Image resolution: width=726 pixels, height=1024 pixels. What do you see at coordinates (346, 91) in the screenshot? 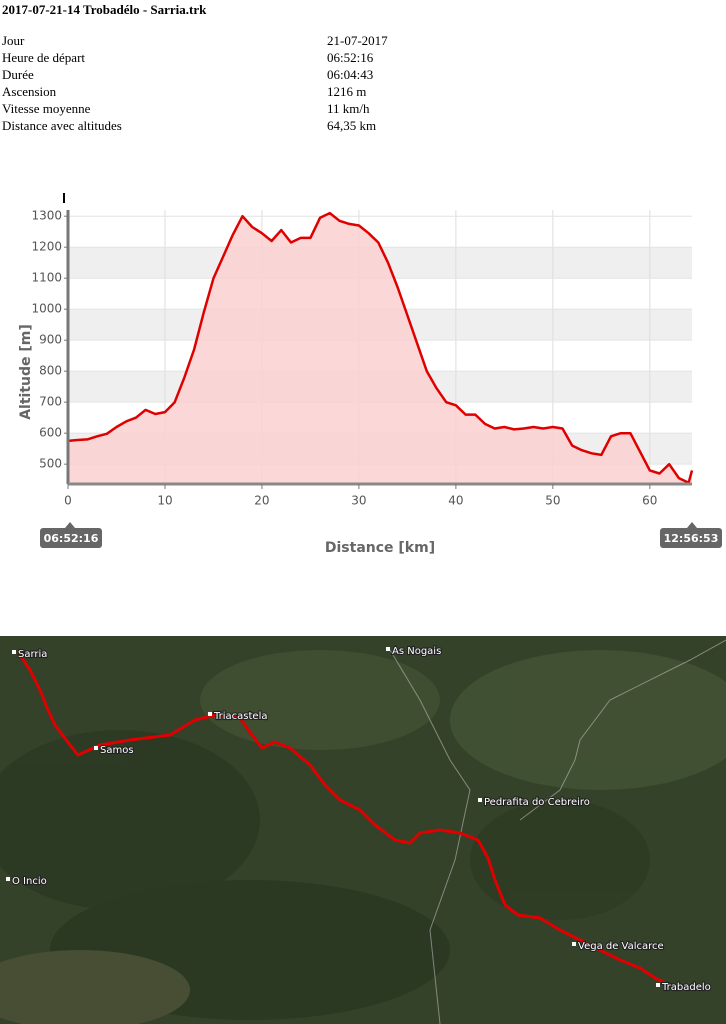
I see `info-value: 1216 m` at bounding box center [346, 91].